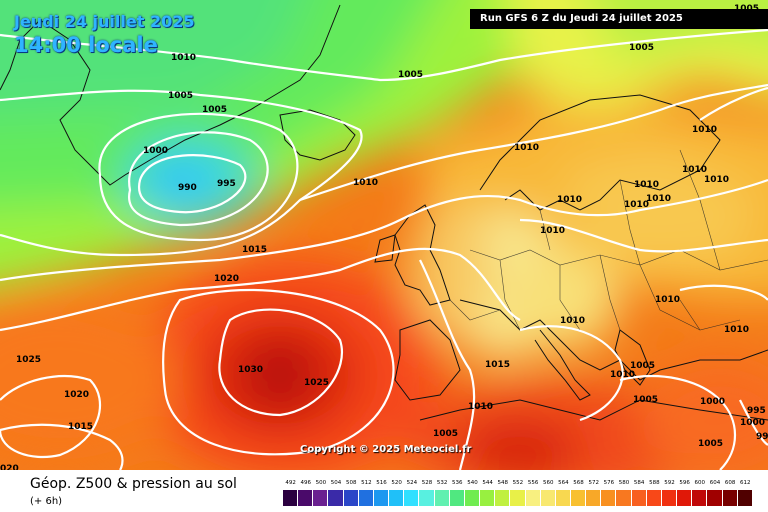  Describe the element at coordinates (684, 483) in the screenshot. I see `scale-value-label: 596` at that location.